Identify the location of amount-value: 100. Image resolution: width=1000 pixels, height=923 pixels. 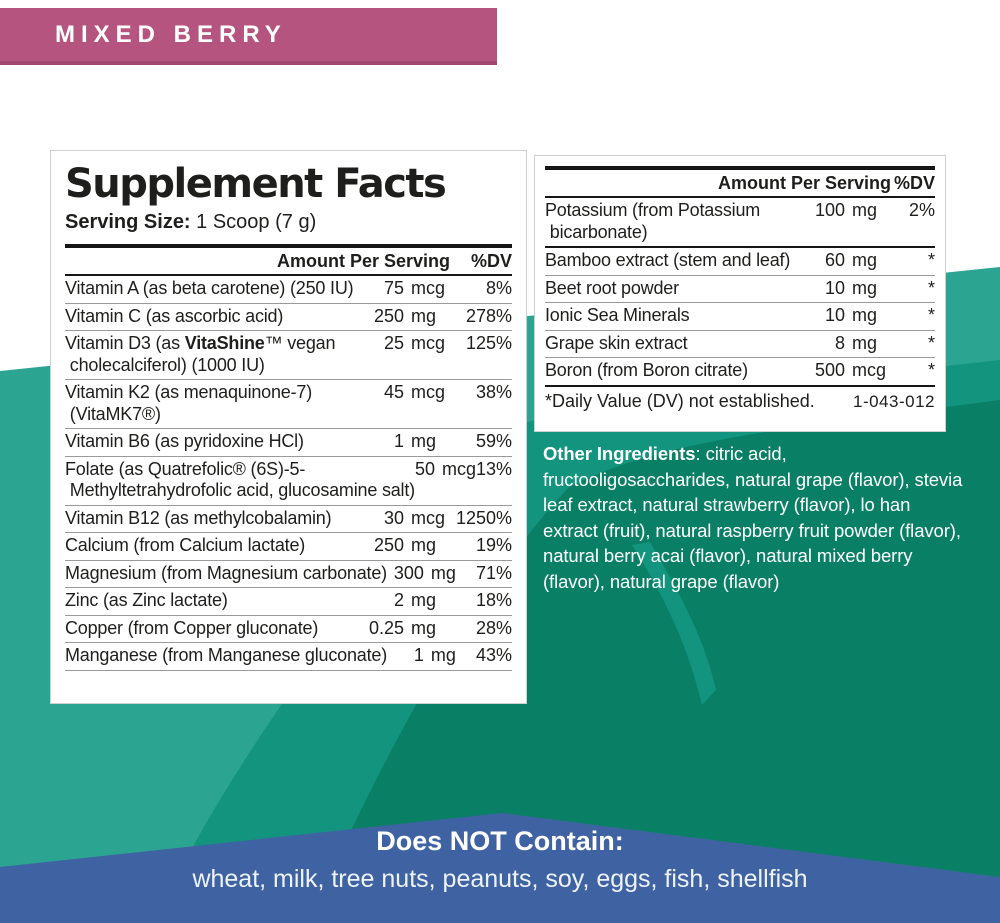
(829, 210).